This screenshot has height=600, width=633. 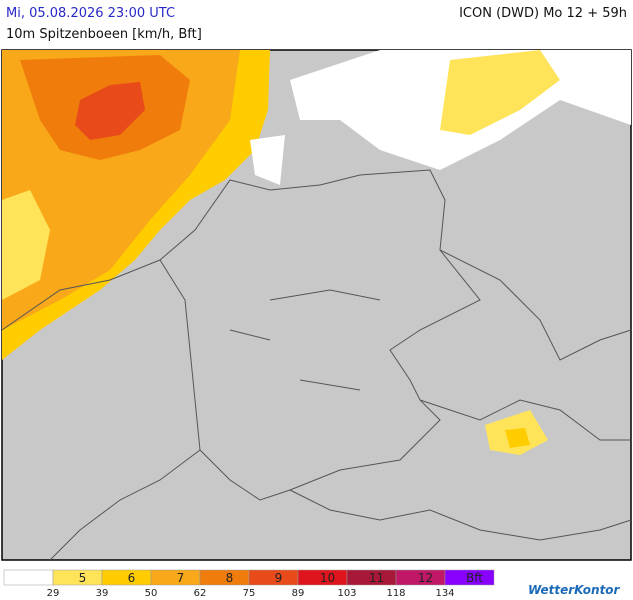 I want to click on legend-label: Bft, so click(x=474, y=578).